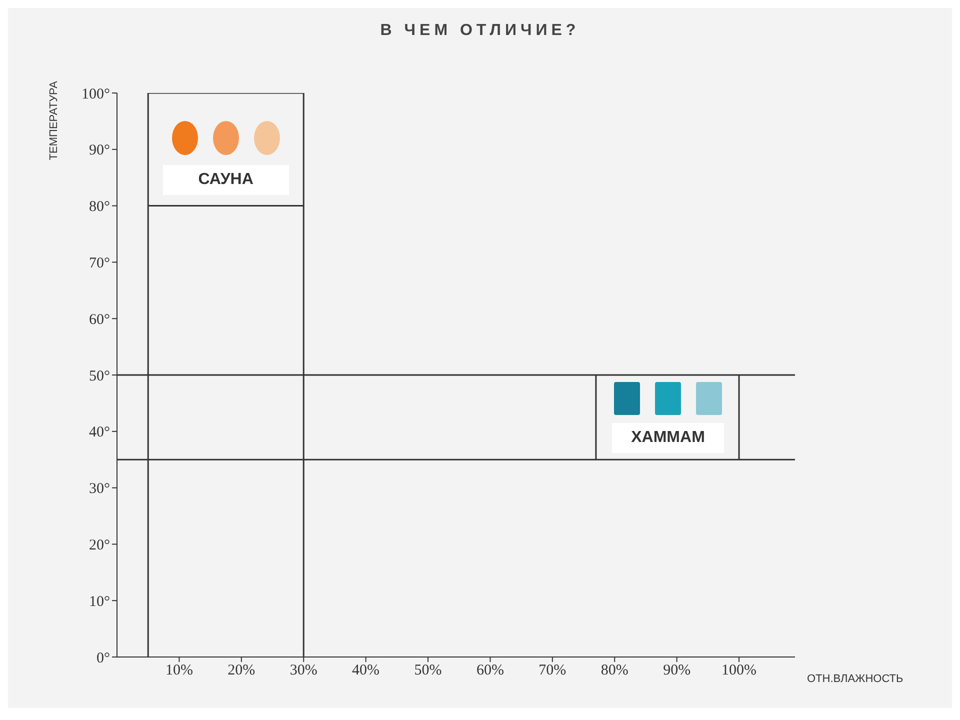 The height and width of the screenshot is (720, 960). Describe the element at coordinates (99, 432) in the screenshot. I see `y-tick-label: 40°` at that location.